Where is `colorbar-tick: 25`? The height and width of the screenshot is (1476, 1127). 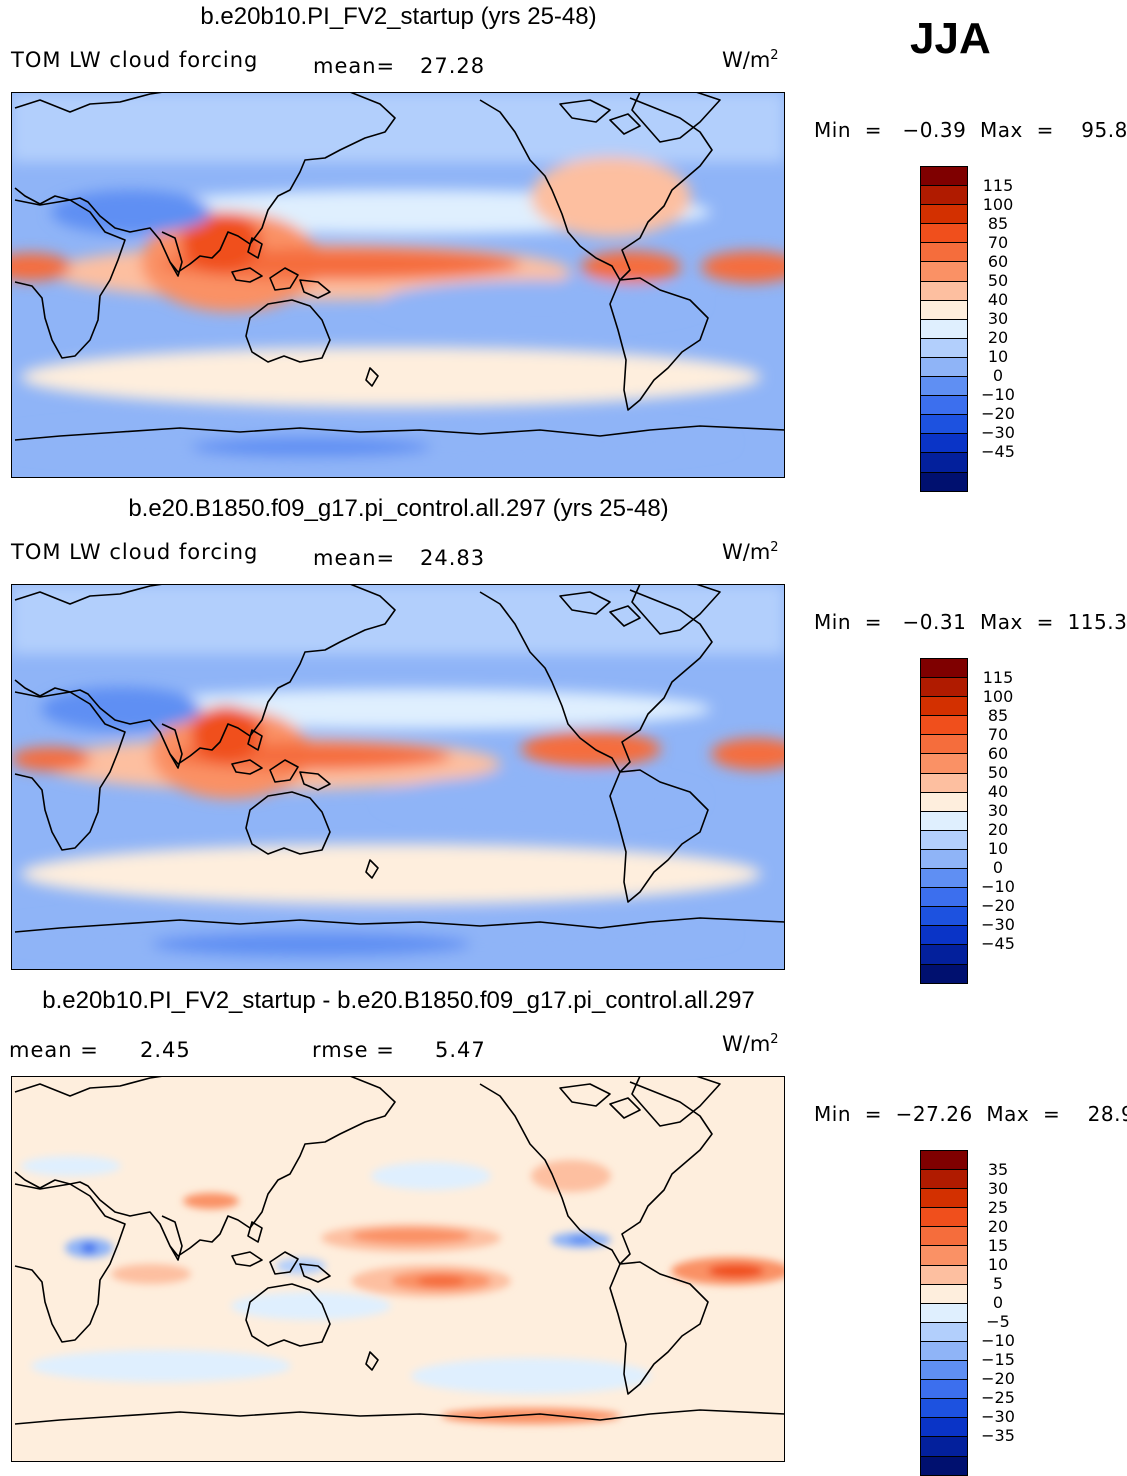
colorbar-tick: 25 is located at coordinates (998, 1207).